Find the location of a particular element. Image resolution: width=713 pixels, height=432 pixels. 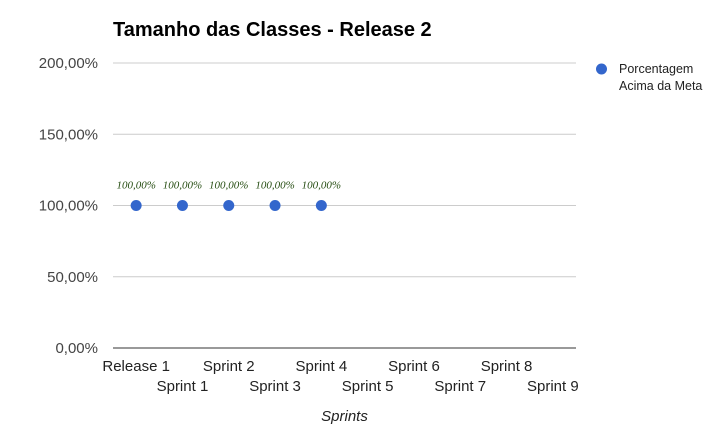

y-tick-label: 150,00% is located at coordinates (68, 134).